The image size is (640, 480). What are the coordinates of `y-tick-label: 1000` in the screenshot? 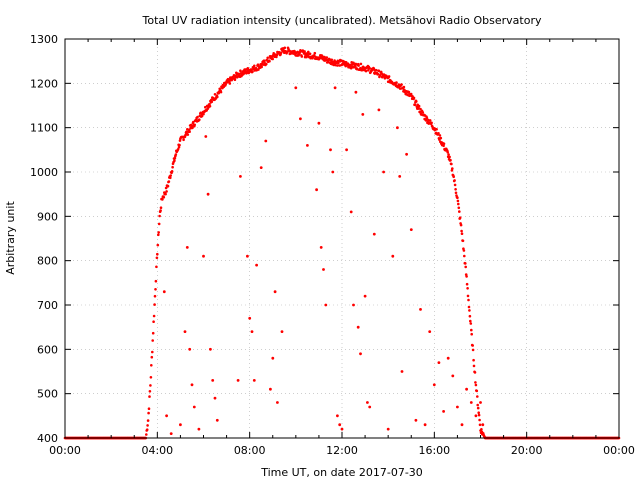 It's located at (44, 172).